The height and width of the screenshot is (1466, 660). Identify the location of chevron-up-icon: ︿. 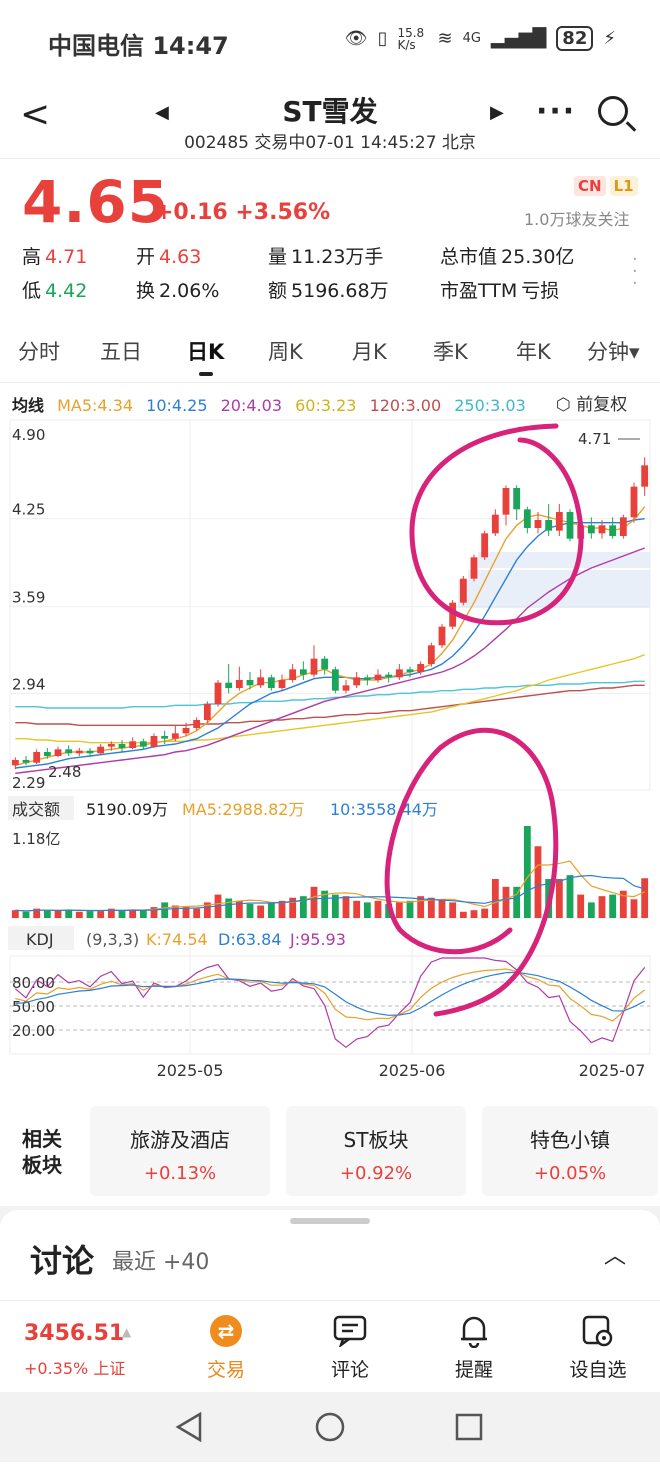
(615, 1256).